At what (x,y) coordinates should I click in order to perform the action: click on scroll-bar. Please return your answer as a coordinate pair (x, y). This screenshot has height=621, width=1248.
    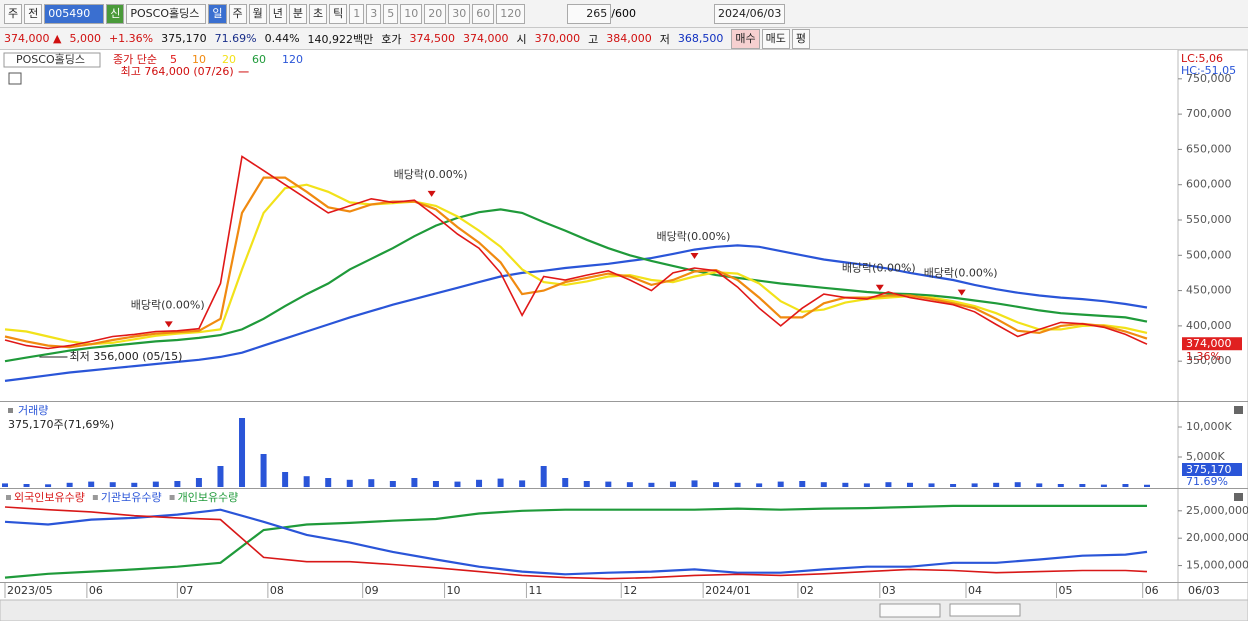
    Looking at the image, I should click on (624, 610).